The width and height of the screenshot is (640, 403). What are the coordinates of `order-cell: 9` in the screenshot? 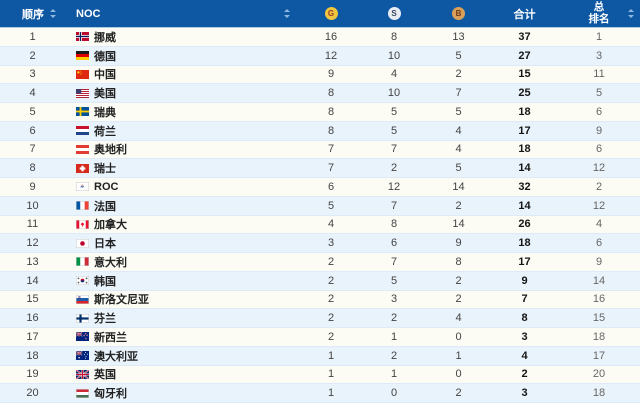 It's located at (32, 186).